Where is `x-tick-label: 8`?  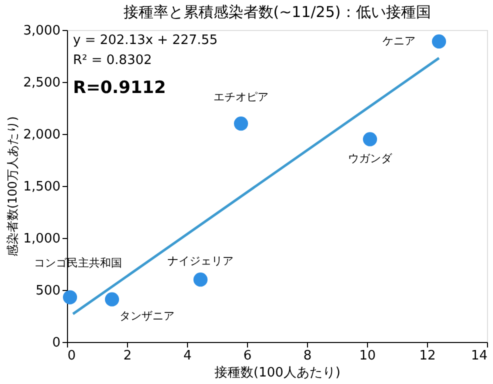 x-tick-label: 8 is located at coordinates (307, 356).